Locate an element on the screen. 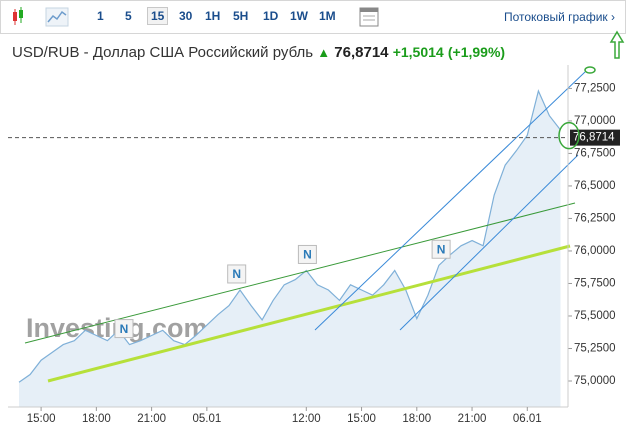  y-tick-label: 75,2500 is located at coordinates (595, 349).